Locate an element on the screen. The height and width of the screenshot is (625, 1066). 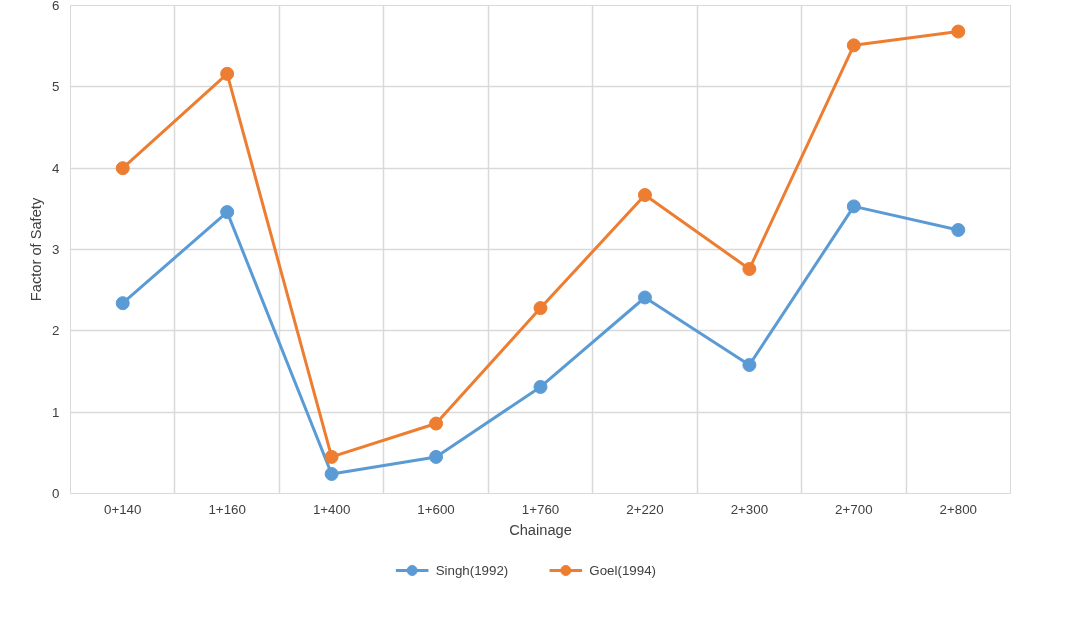
x-tick-label: 2+700 is located at coordinates (854, 509).